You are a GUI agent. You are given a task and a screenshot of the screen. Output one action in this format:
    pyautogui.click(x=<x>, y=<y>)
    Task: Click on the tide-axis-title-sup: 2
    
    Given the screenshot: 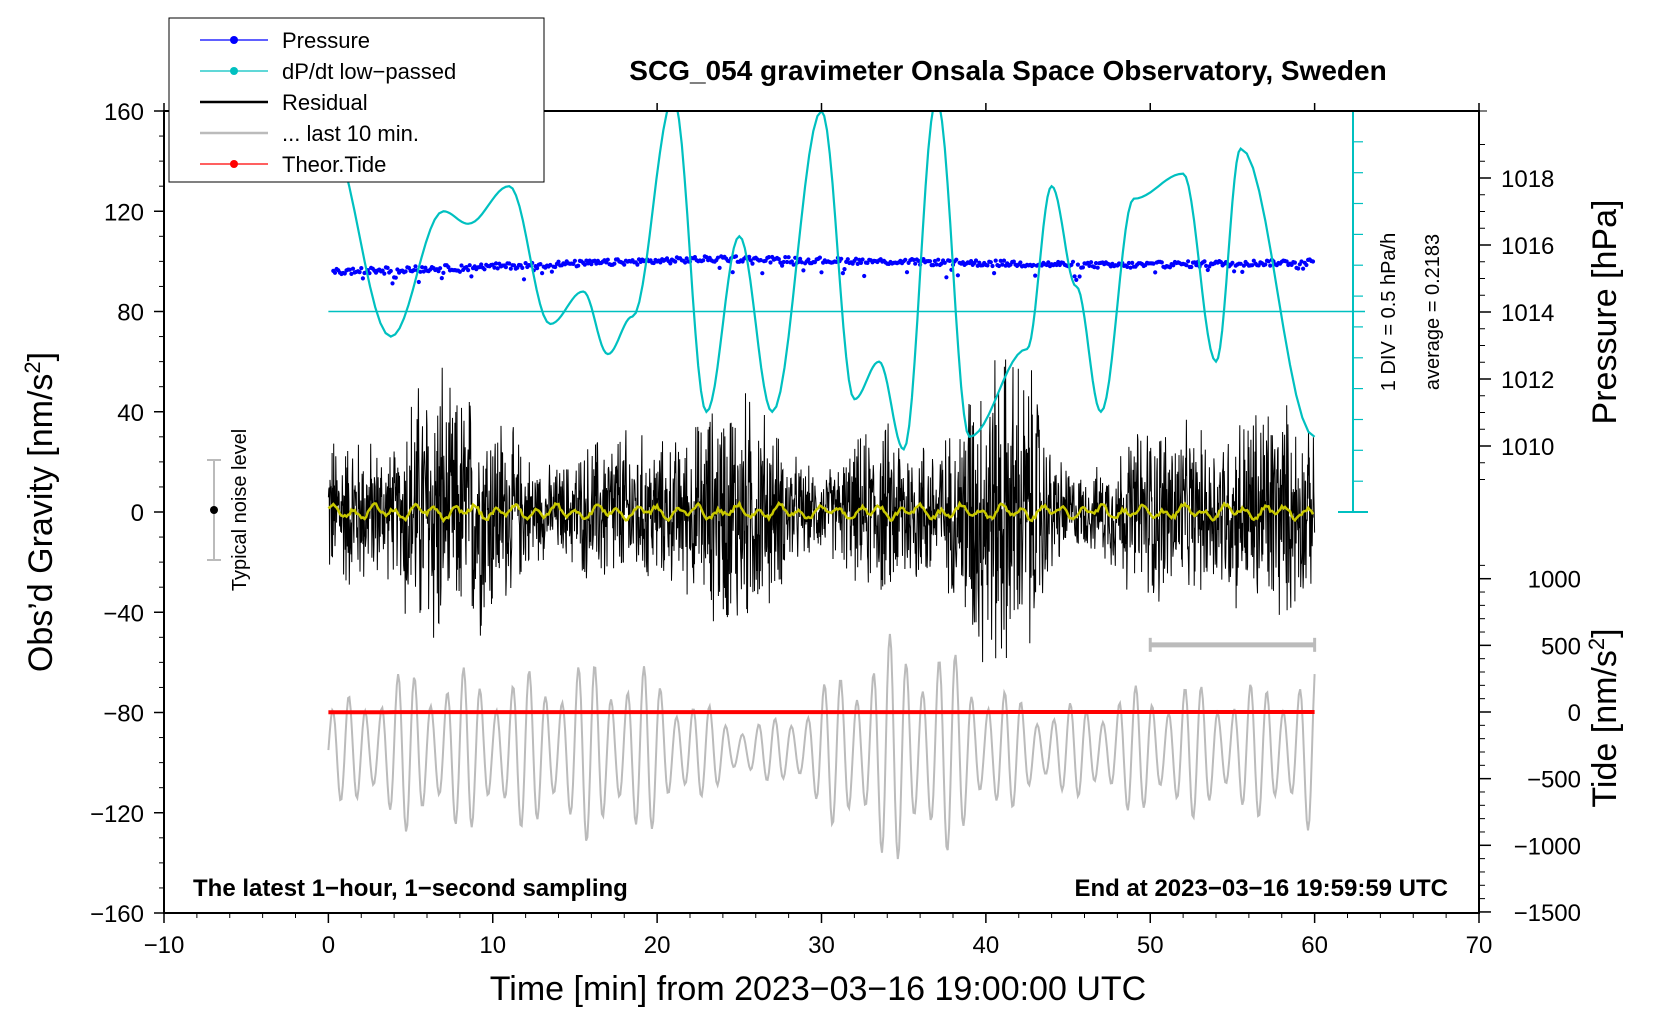 What is the action you would take?
    pyautogui.click(x=1596, y=644)
    